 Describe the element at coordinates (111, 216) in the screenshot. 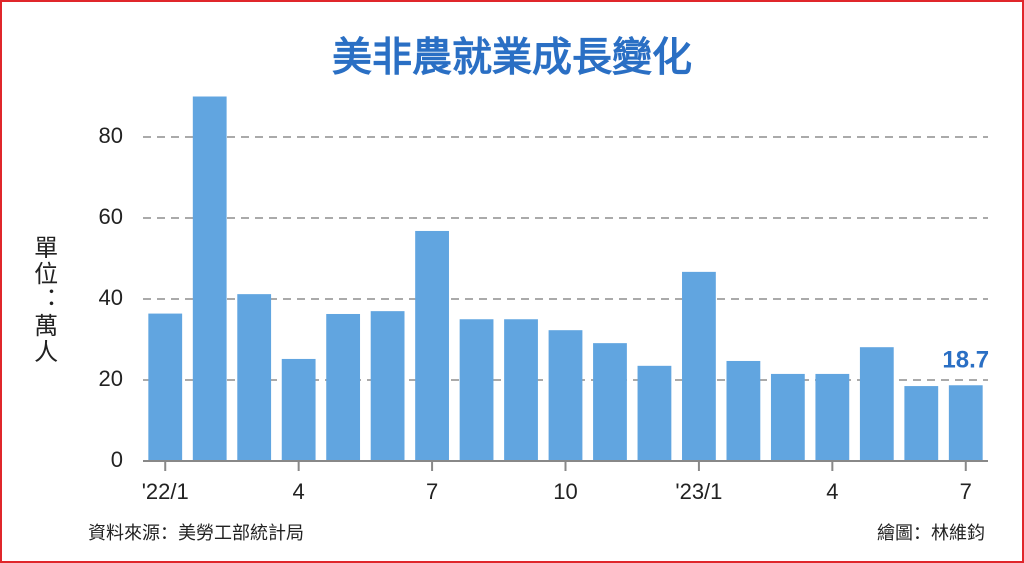

I see `y-tick-label: 60` at that location.